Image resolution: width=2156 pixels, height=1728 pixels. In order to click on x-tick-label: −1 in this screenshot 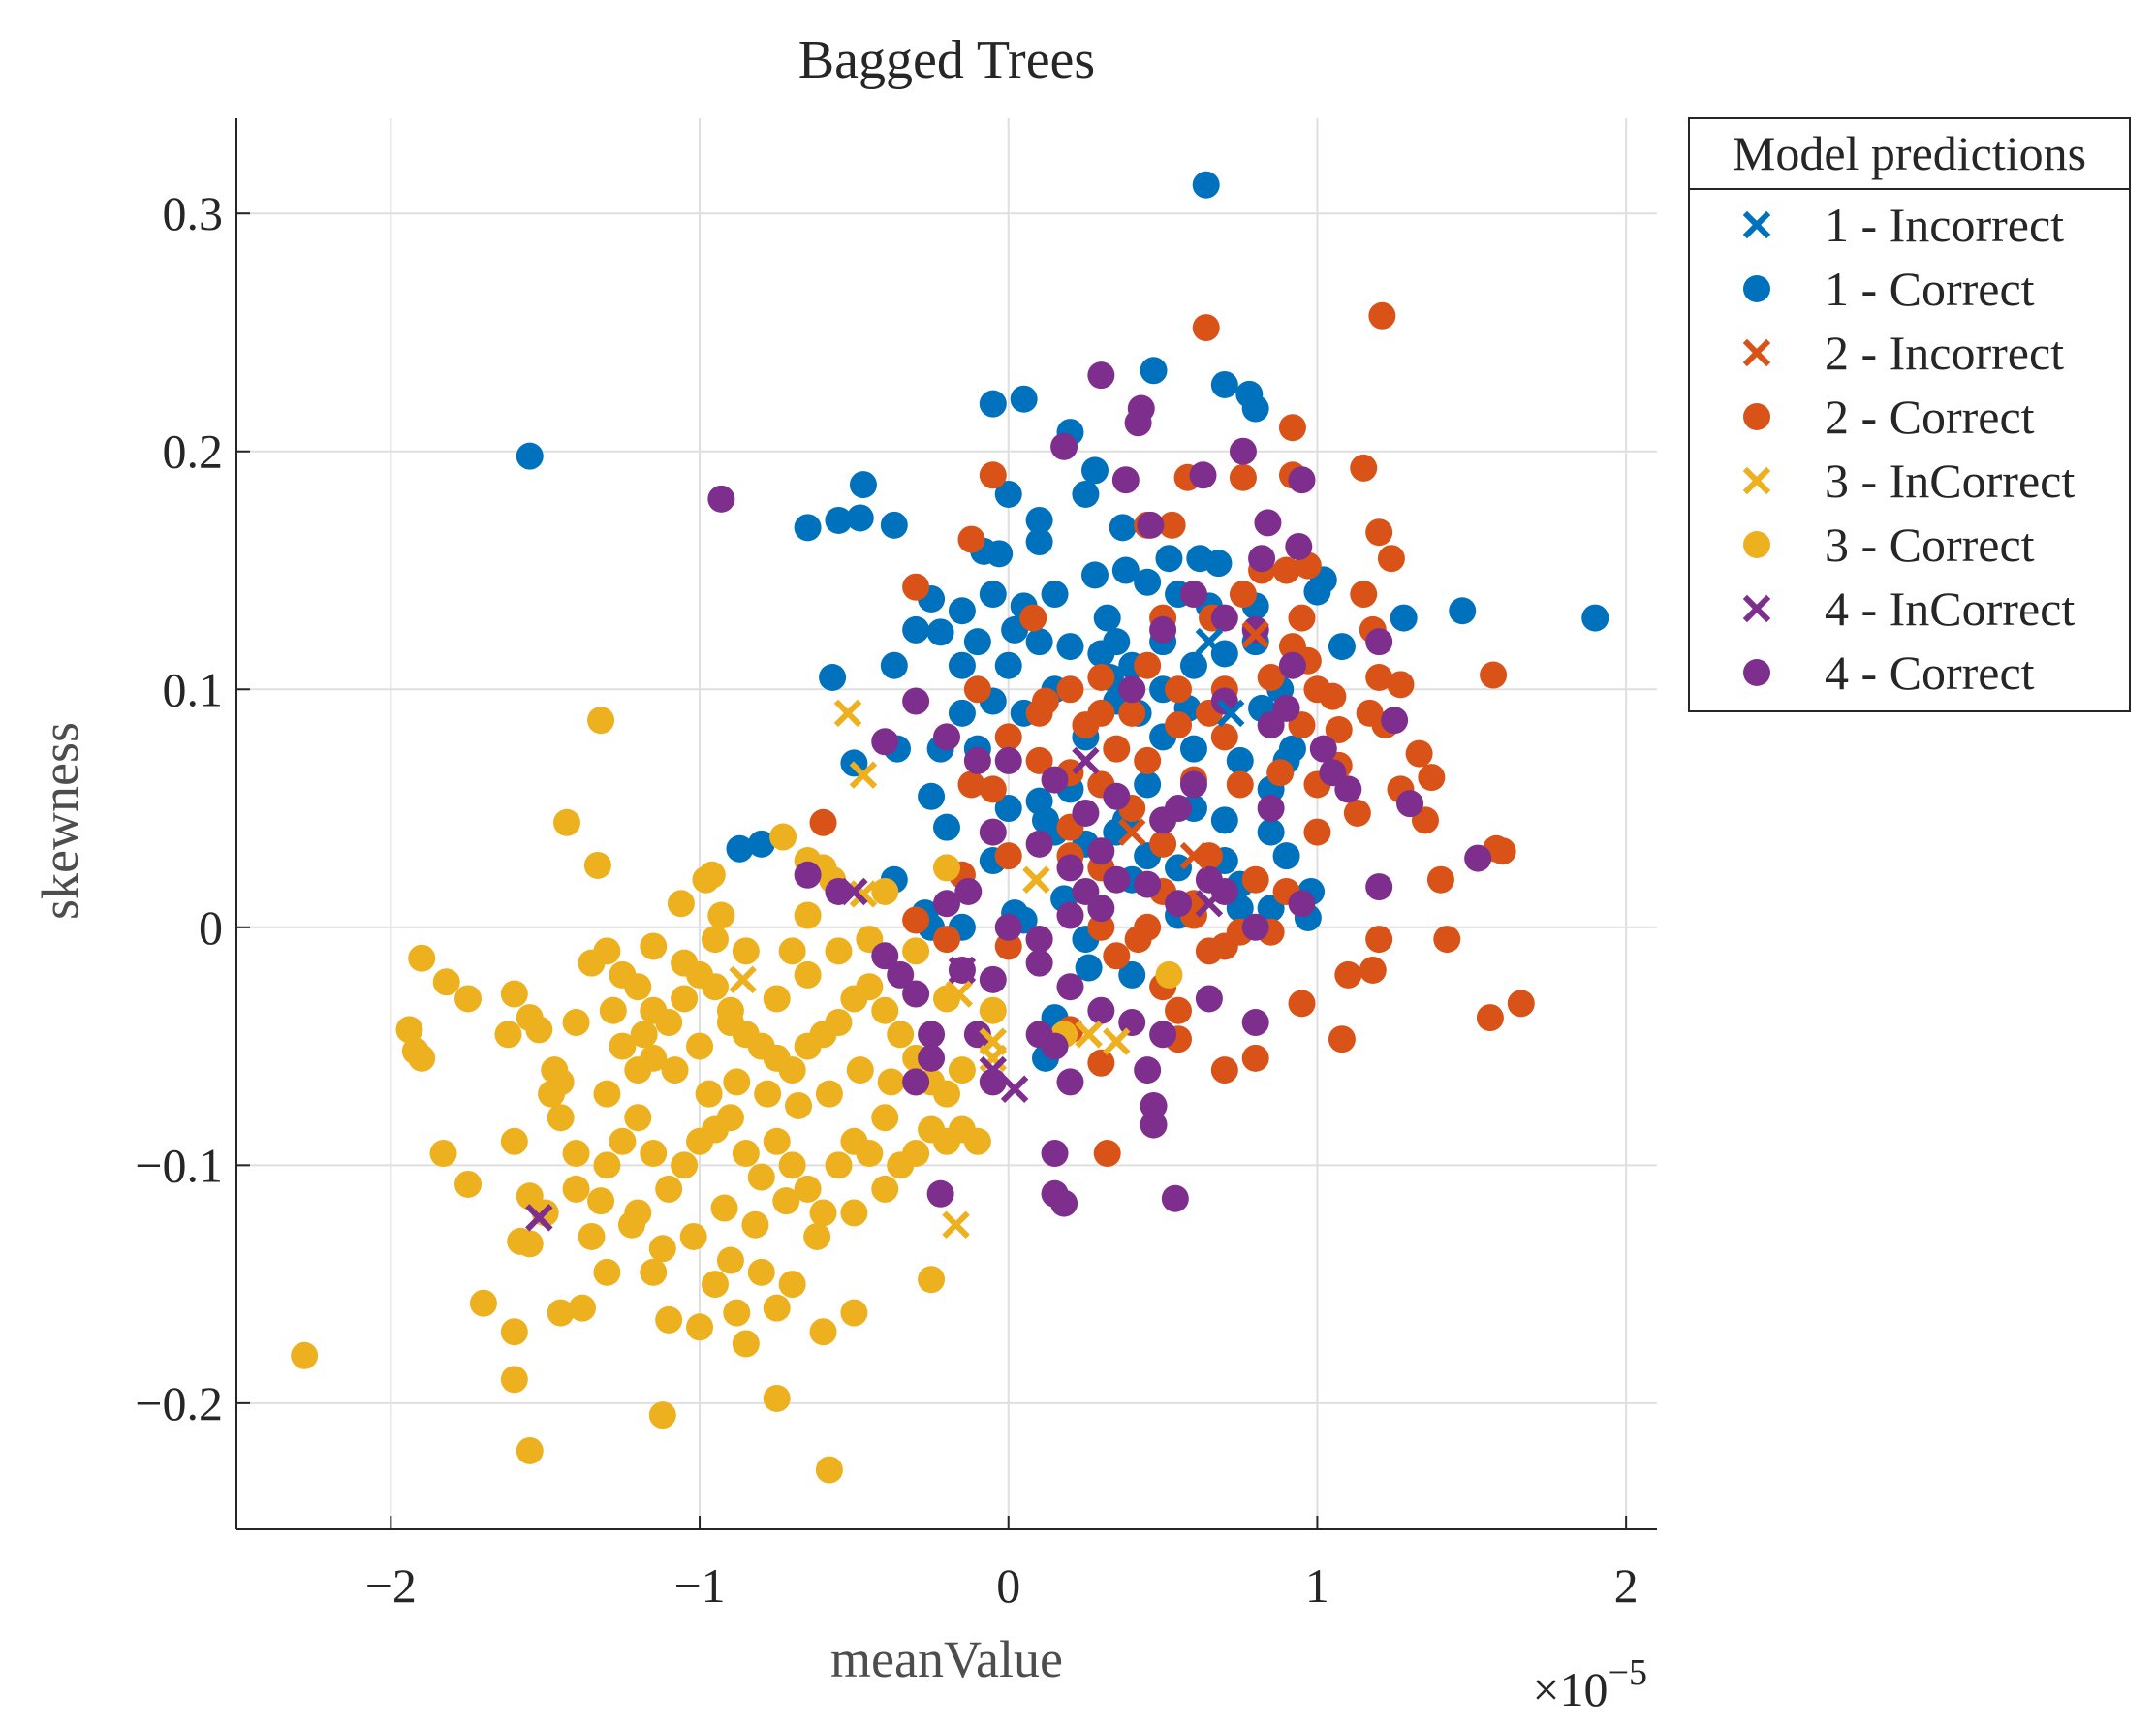, I will do `click(699, 1585)`.